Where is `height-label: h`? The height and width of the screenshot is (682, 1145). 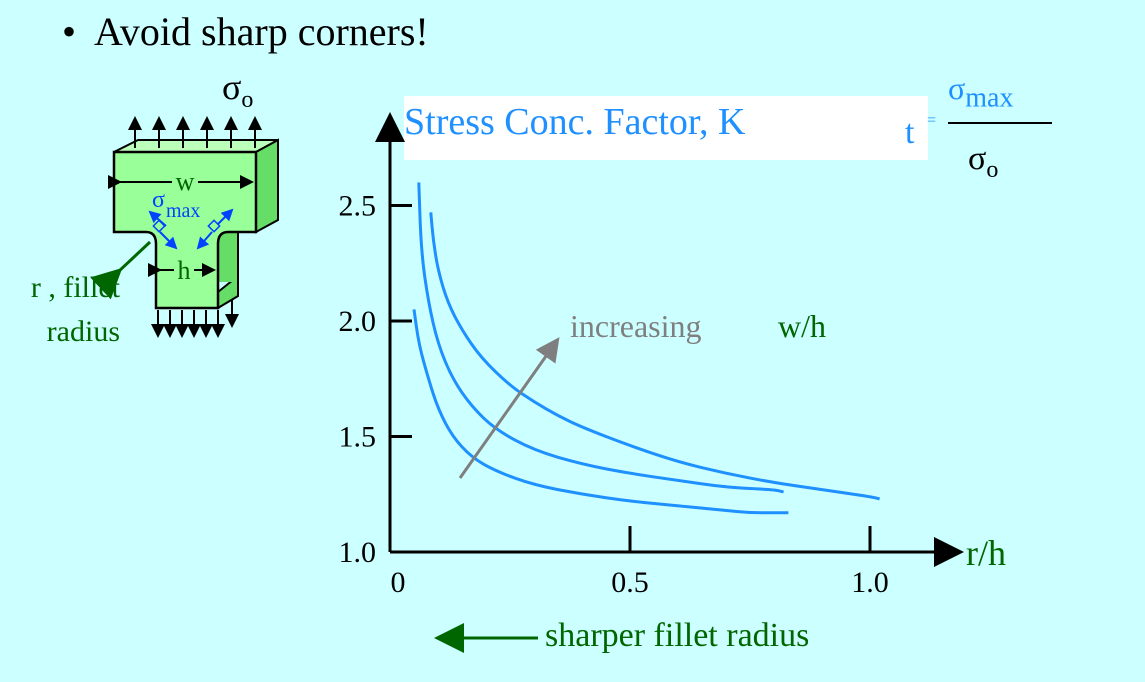 height-label: h is located at coordinates (184, 270).